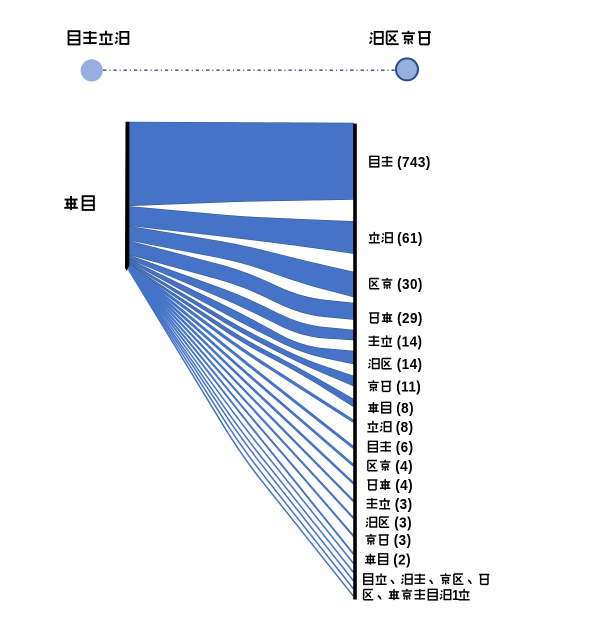 Image resolution: width=609 pixels, height=639 pixels. What do you see at coordinates (405, 447) in the screenshot?
I see `svg-text: (6)` at bounding box center [405, 447].